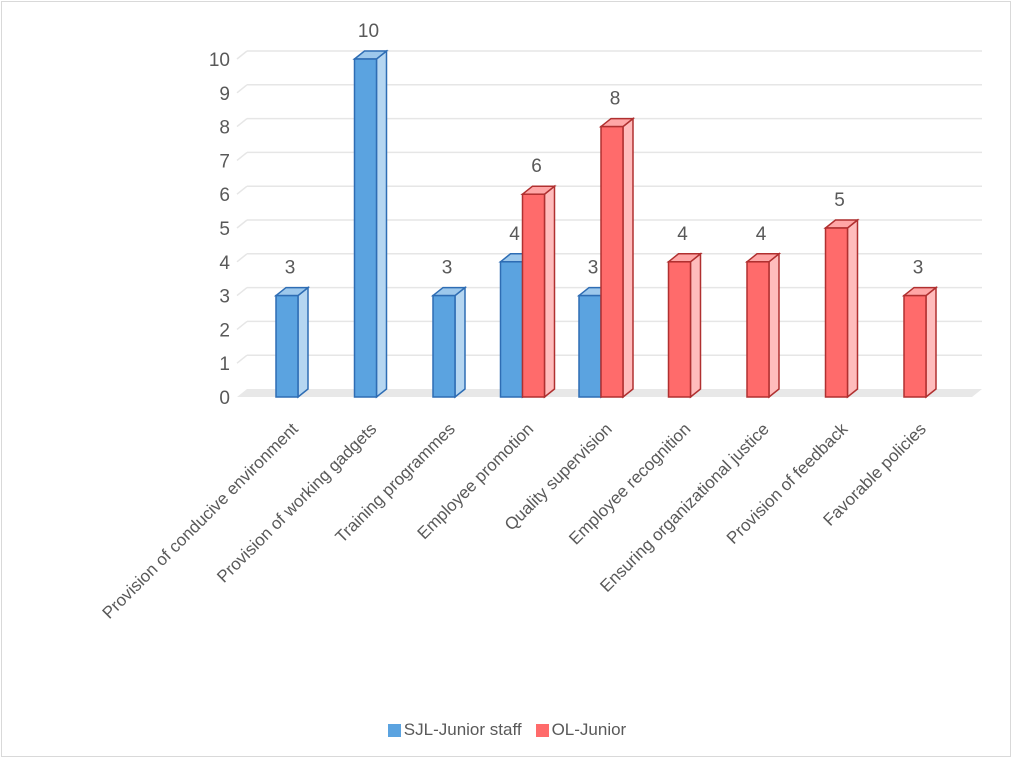 This screenshot has width=1014, height=760. I want to click on y-axis-ticks: 0 1 2 3 4 5 6 7 8 9 10, so click(220, 229).